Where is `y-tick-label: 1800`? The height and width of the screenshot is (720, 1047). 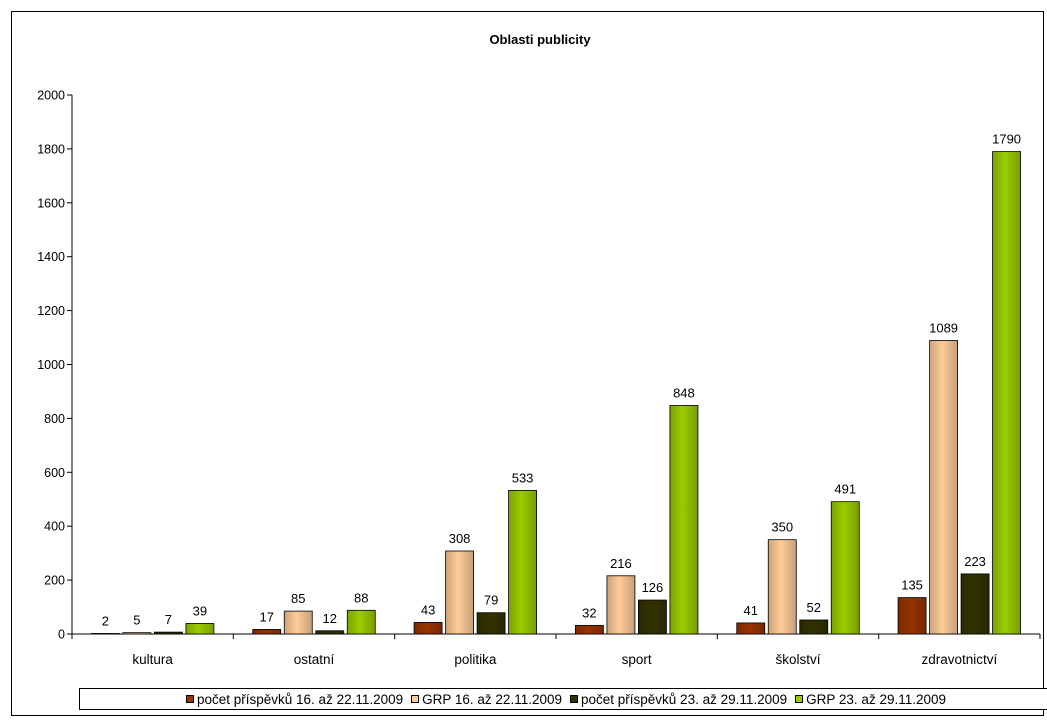
y-tick-label: 1800 is located at coordinates (51, 149).